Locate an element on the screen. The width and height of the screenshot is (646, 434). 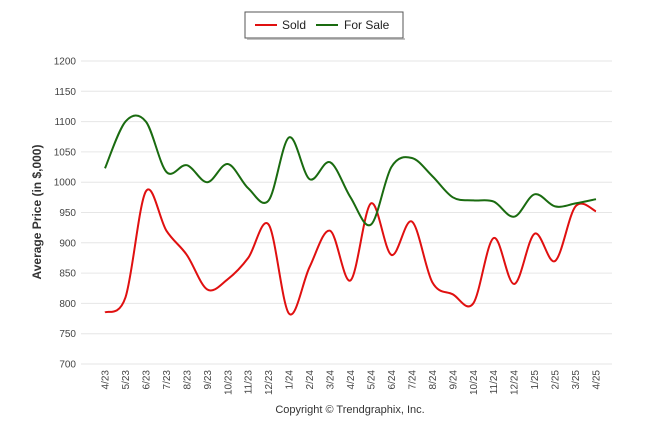
x-tick-label: 10/23 is located at coordinates (228, 382).